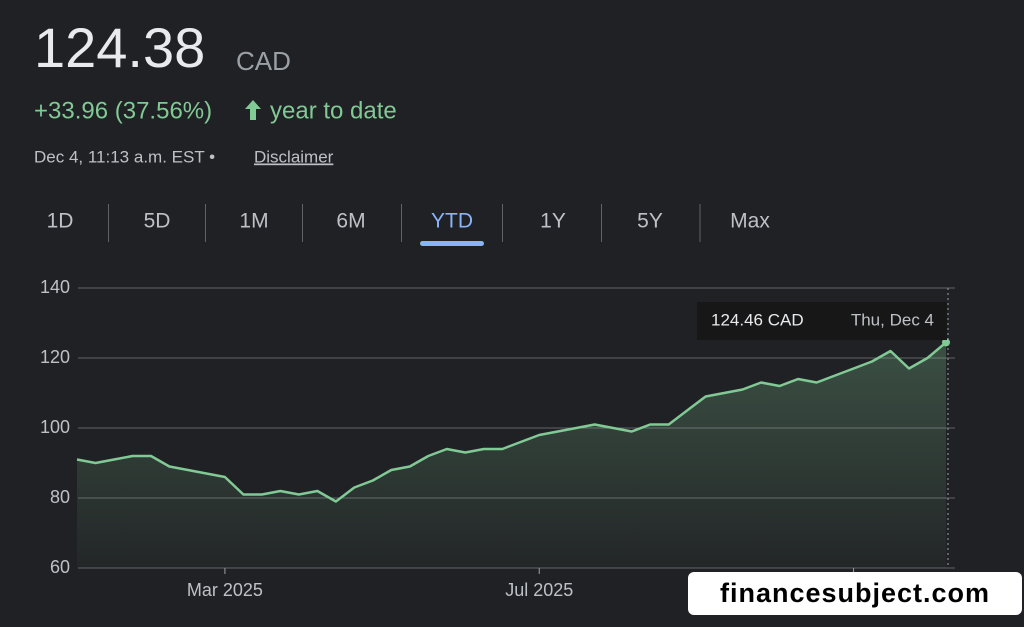 The width and height of the screenshot is (1024, 627). Describe the element at coordinates (294, 156) in the screenshot. I see `disclaimer-link: Disclaimer` at that location.